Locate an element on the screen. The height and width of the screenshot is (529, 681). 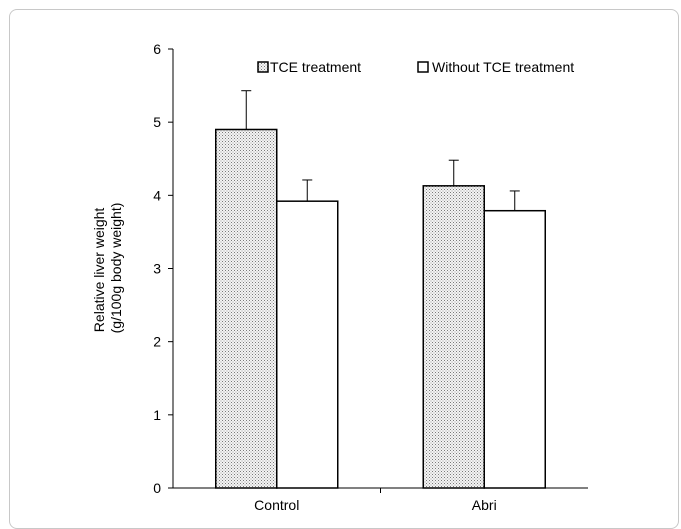
bar-tce-abri is located at coordinates (453, 337).